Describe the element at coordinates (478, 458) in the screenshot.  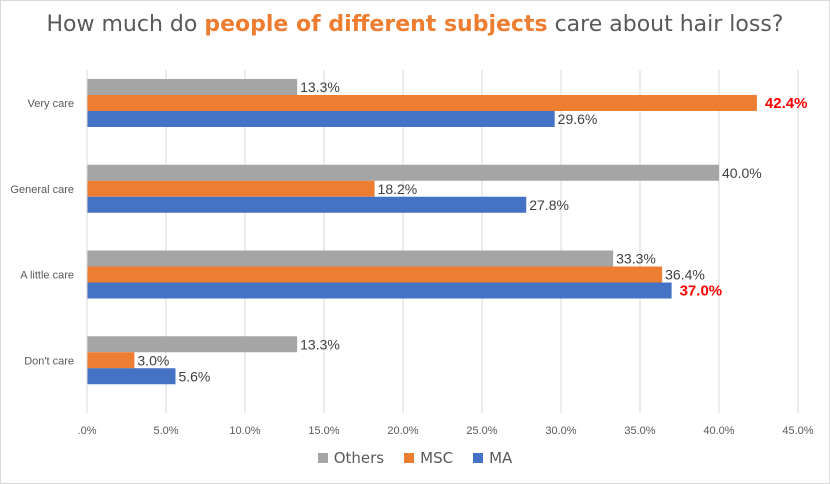
I see `legend-swatch-ma` at that location.